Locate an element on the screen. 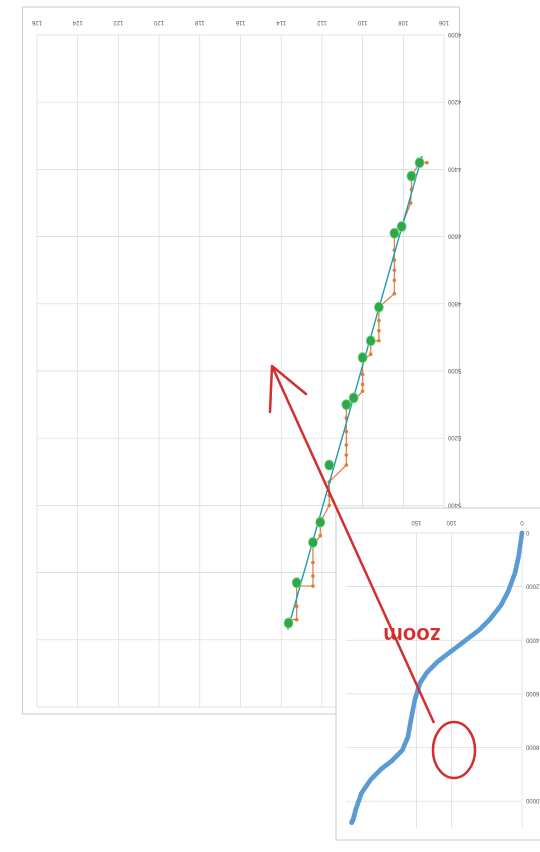  inset-y-tick-label: 8000 is located at coordinates (532, 747).